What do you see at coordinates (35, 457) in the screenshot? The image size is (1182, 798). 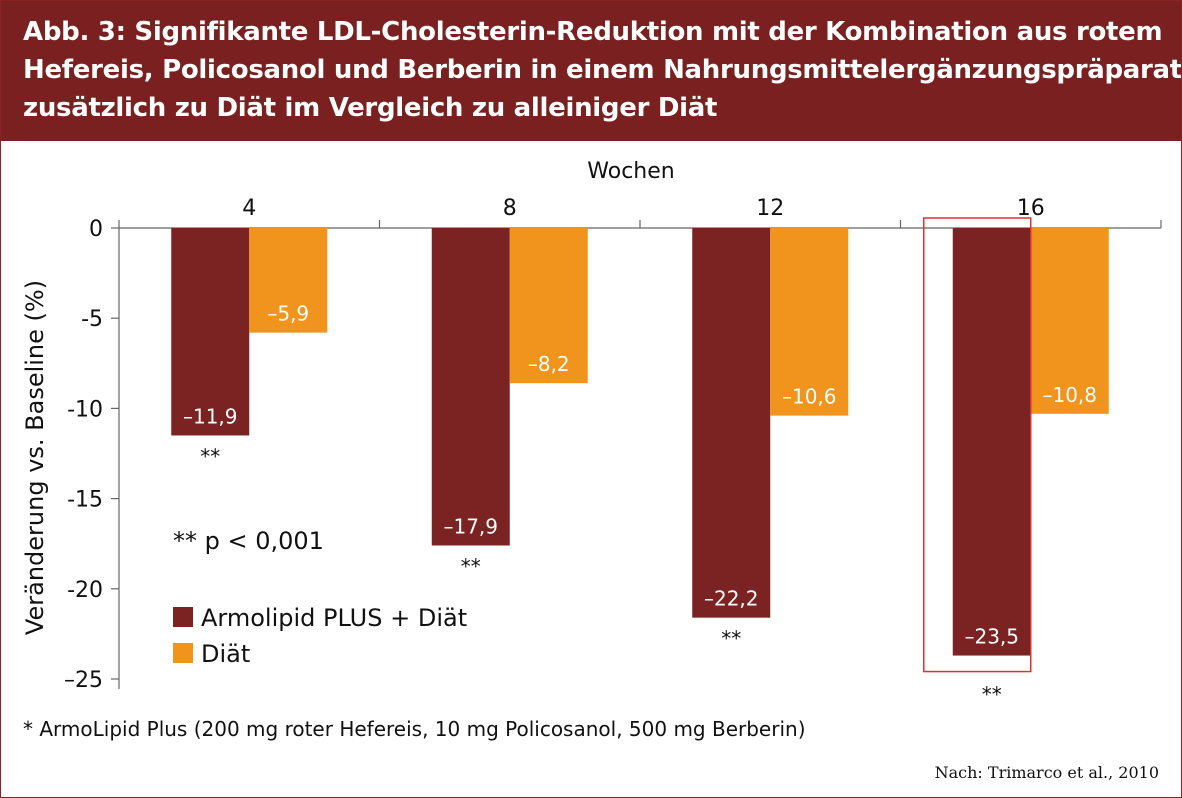 I see `y-axis-title: Veränderung vs. Baseline (%)` at bounding box center [35, 457].